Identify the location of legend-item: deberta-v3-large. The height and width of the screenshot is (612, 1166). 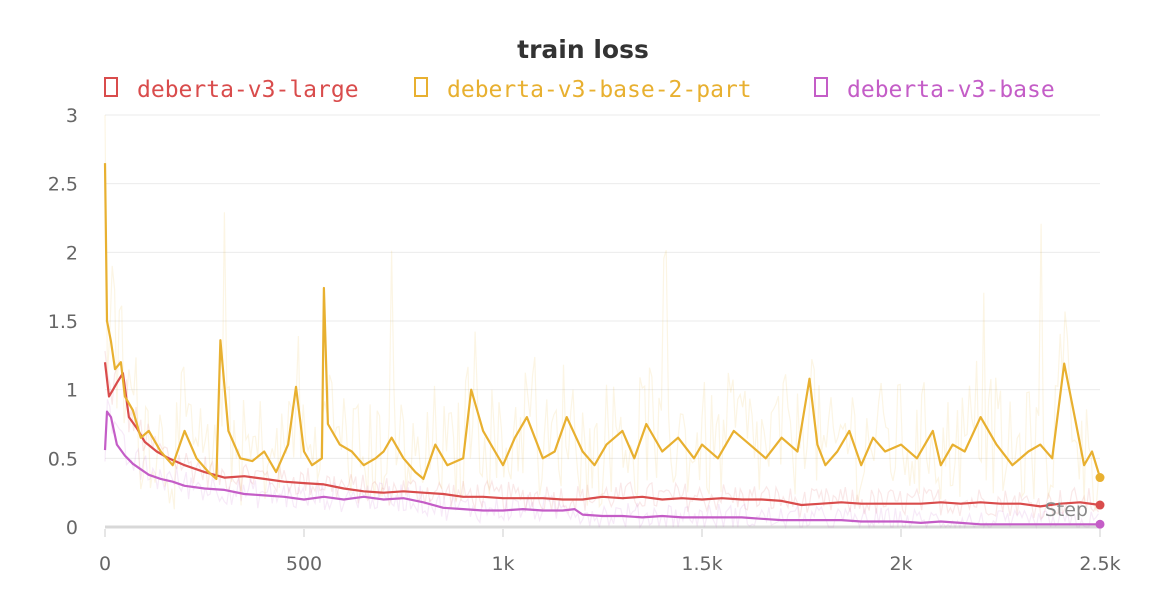
(231, 90).